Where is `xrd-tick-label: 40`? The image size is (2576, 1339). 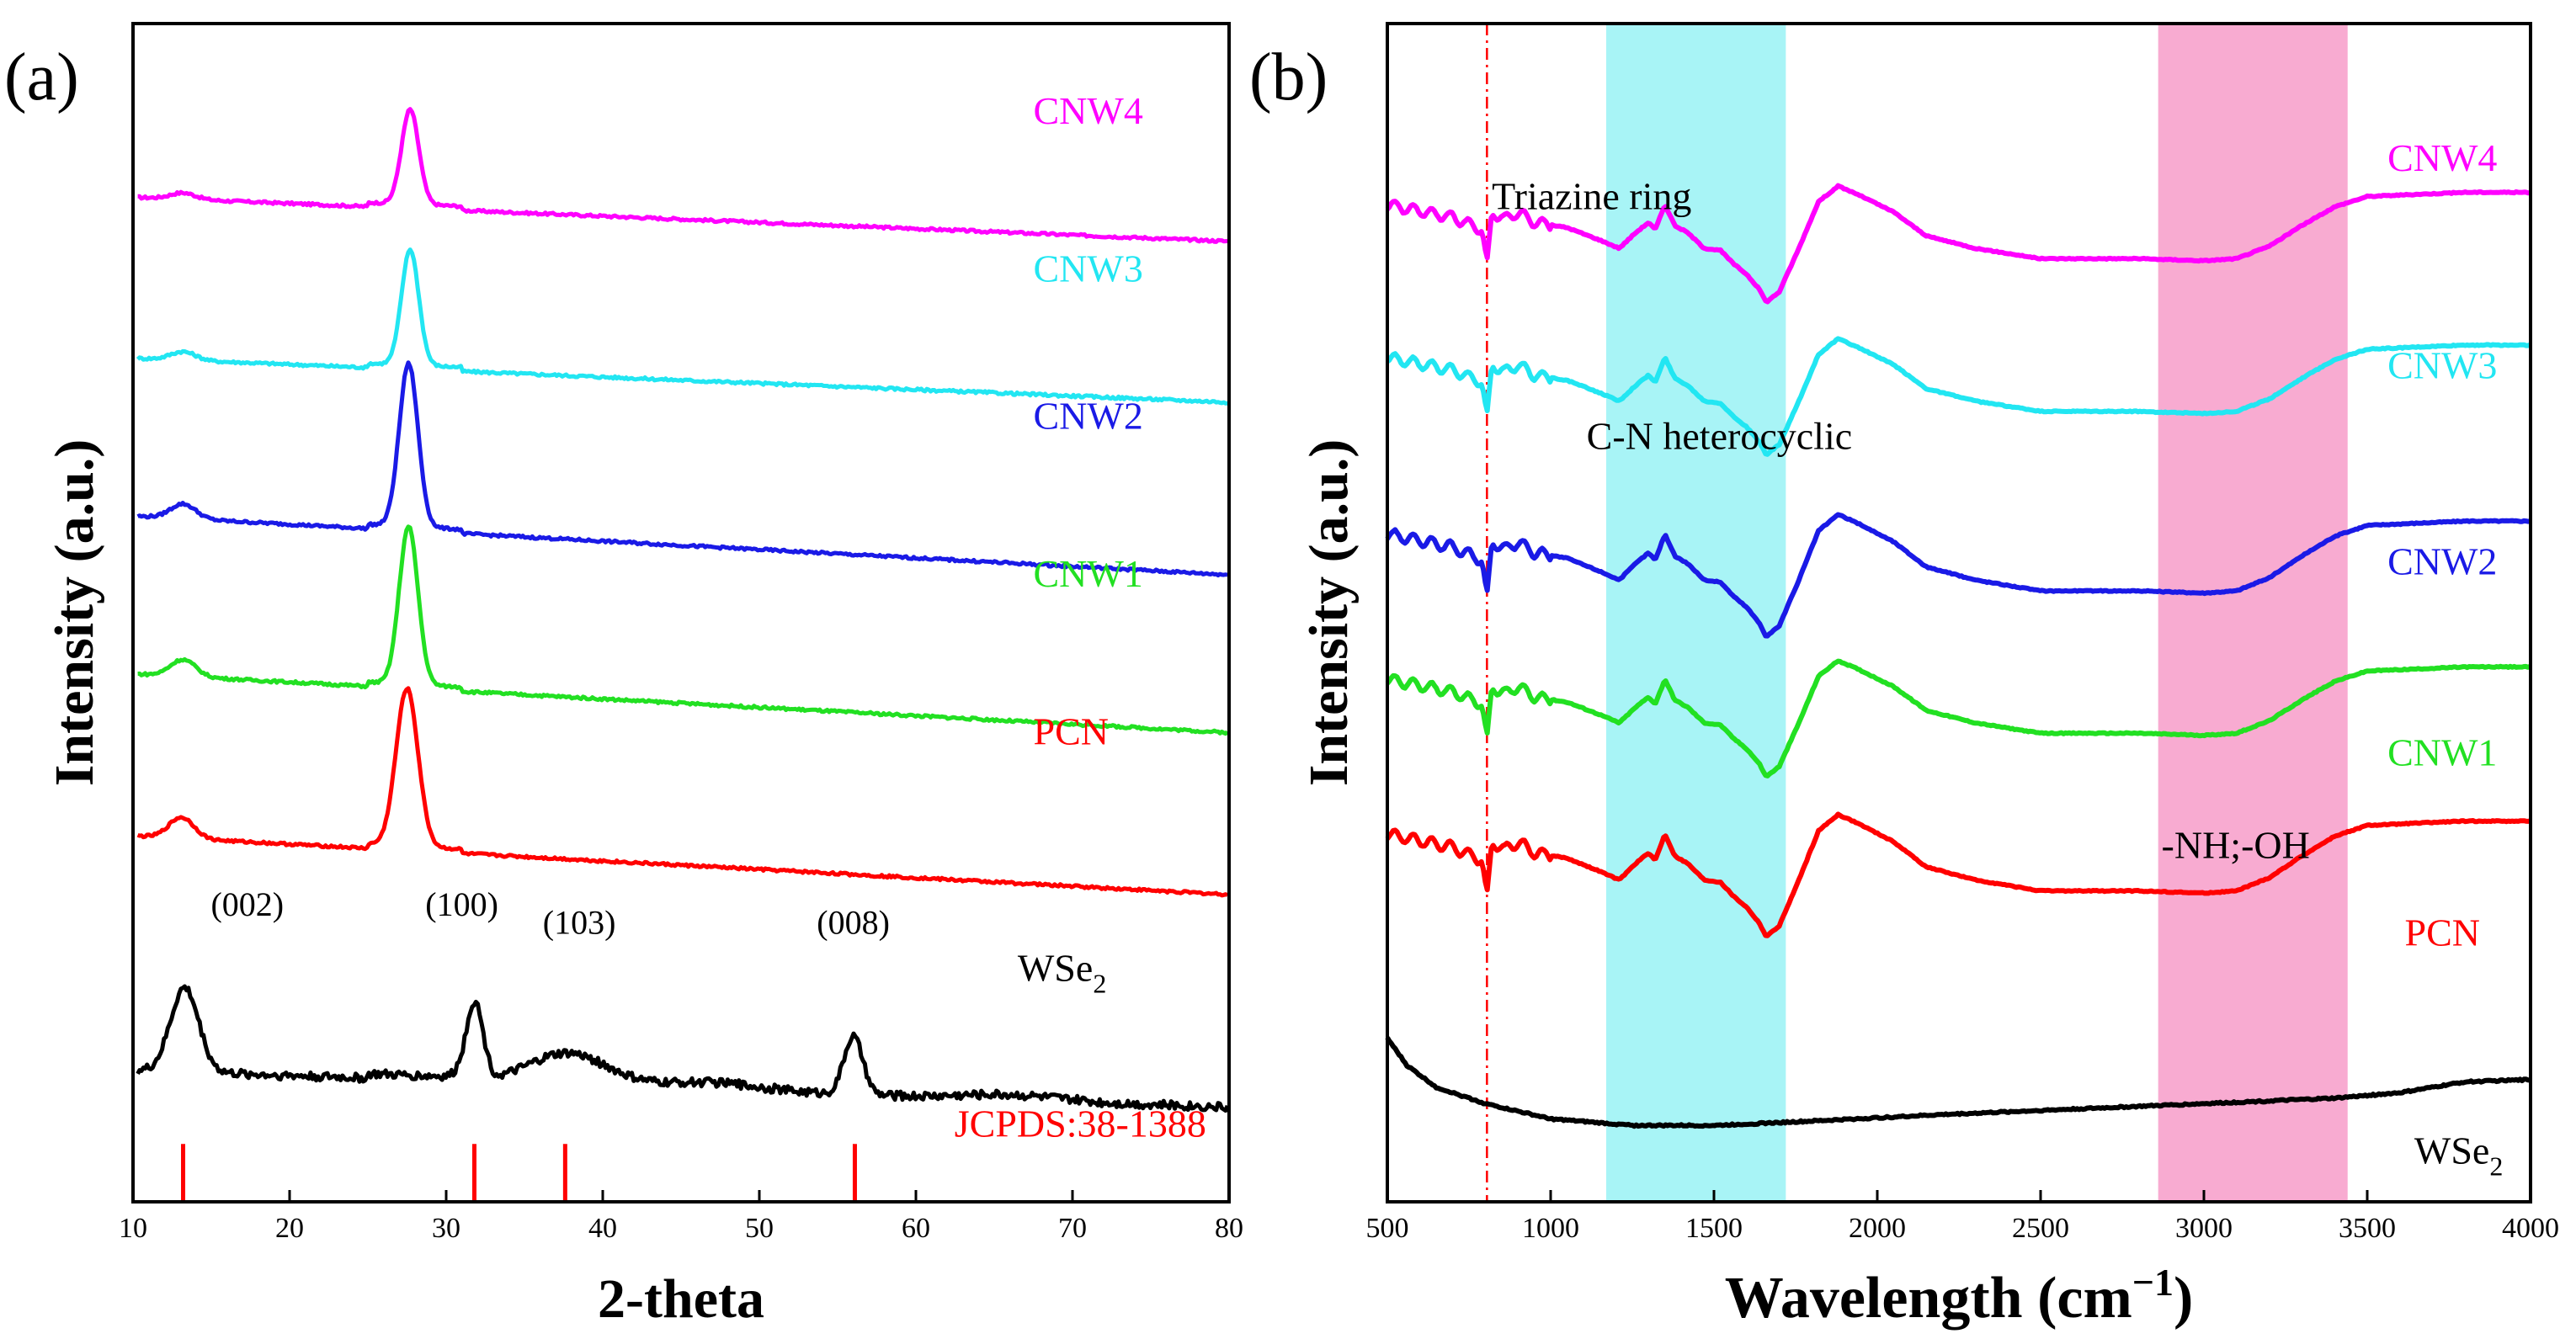 xrd-tick-label: 40 is located at coordinates (602, 1228).